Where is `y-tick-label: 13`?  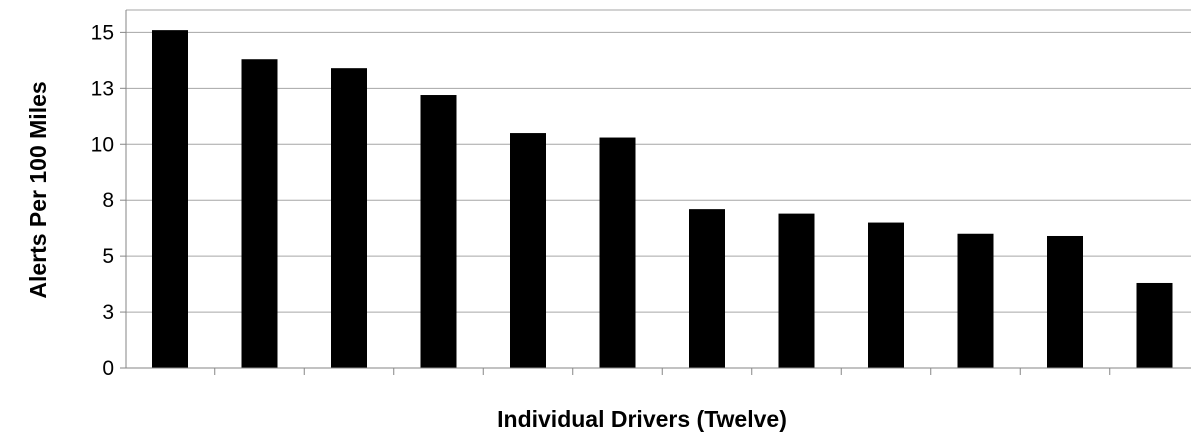 y-tick-label: 13 is located at coordinates (102, 88).